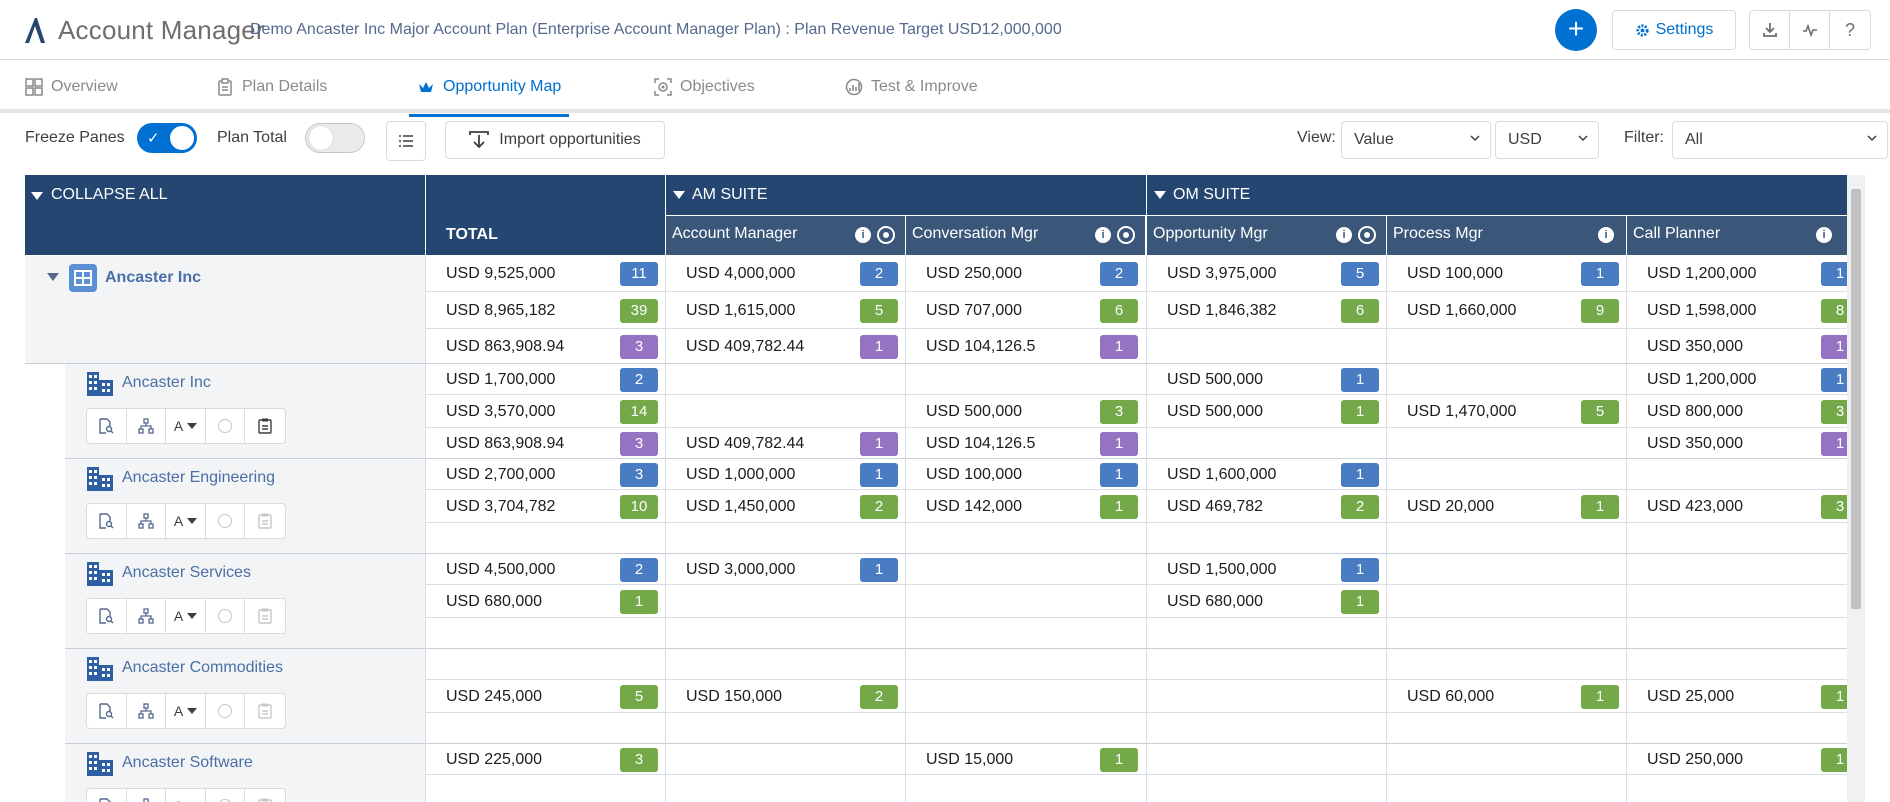 Image resolution: width=1890 pixels, height=802 pixels. What do you see at coordinates (1360, 311) in the screenshot?
I see `opportunity-count-badge: 6` at bounding box center [1360, 311].